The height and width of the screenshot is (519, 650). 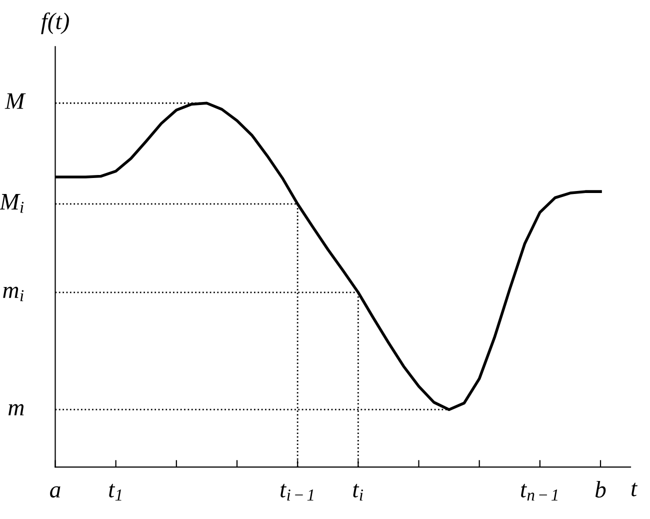 I want to click on x-tick-label: t$_{n−1}$, so click(x=539, y=492).